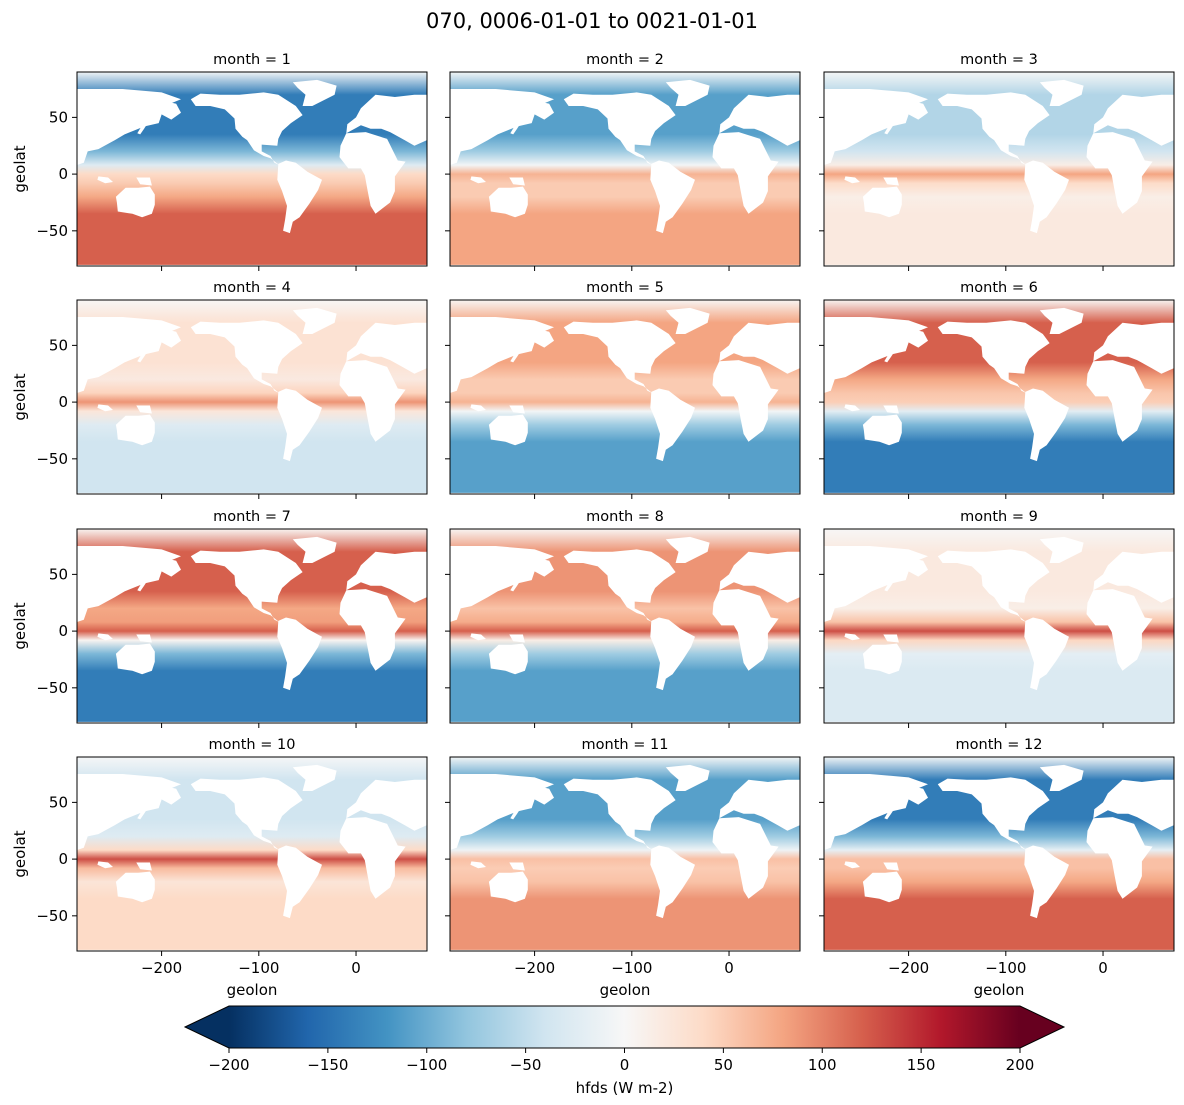 The height and width of the screenshot is (1105, 1184). I want to click on panel-title: month = 6, so click(999, 288).